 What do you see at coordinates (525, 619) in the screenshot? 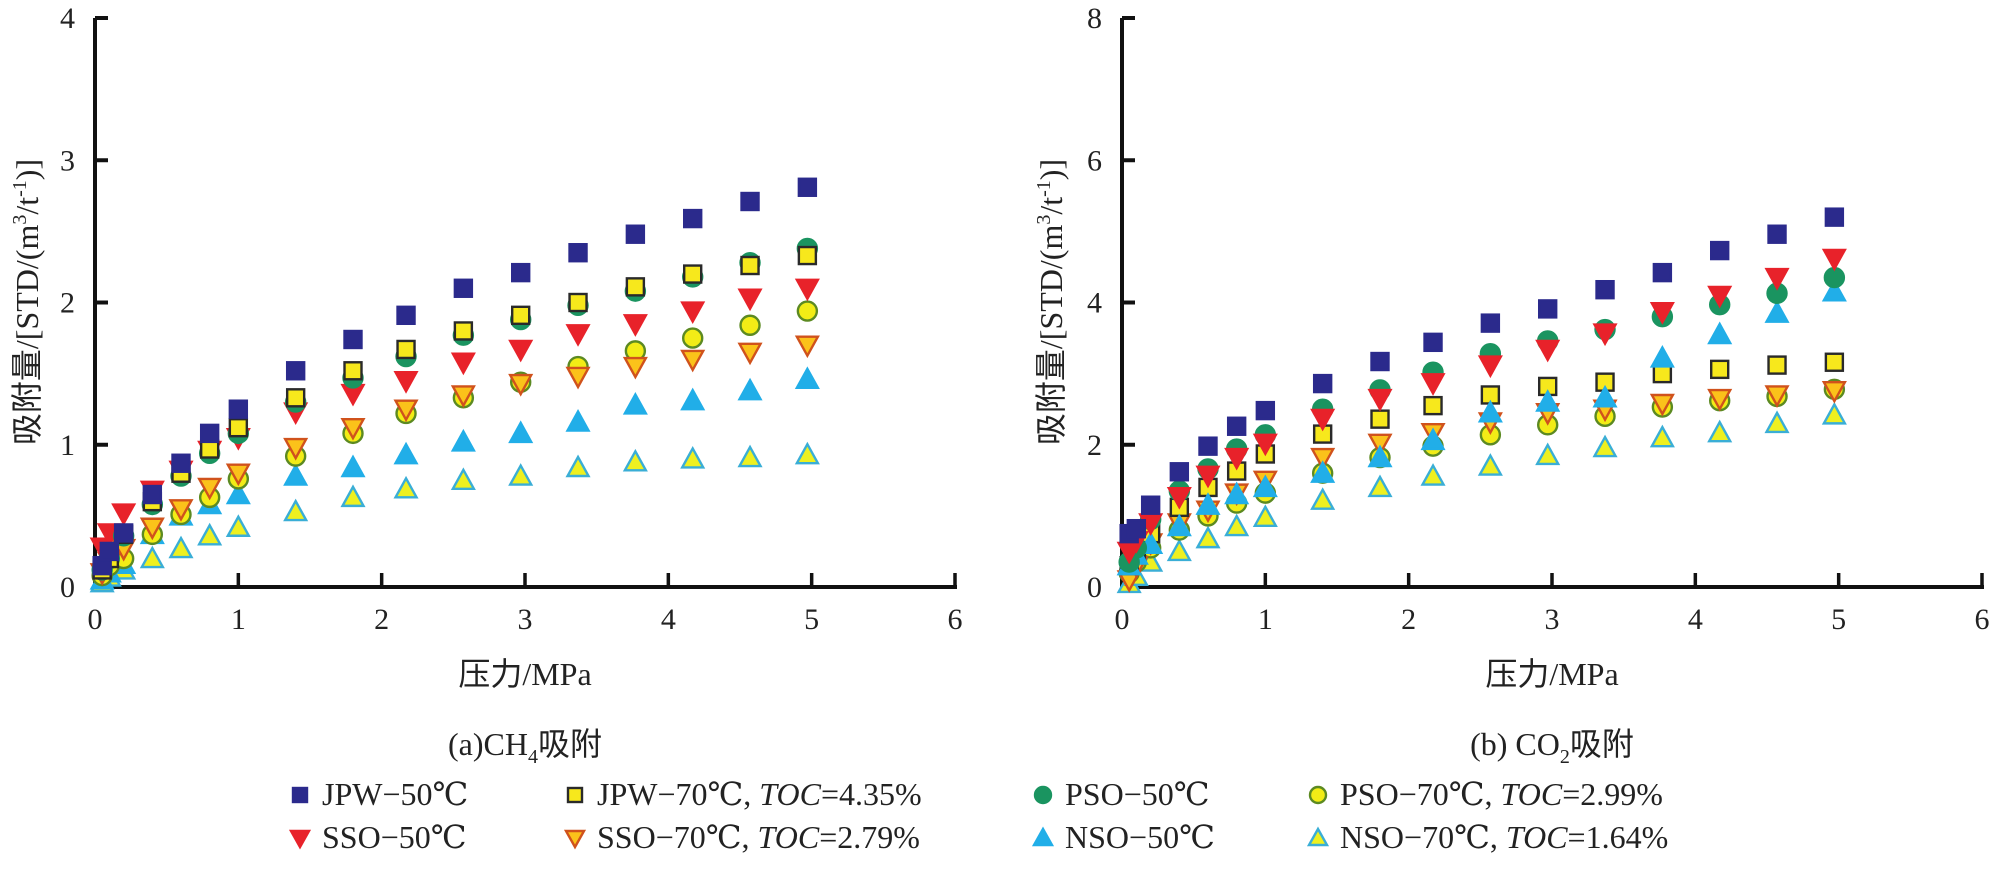
I see `x-tick-label: 3` at bounding box center [525, 619].